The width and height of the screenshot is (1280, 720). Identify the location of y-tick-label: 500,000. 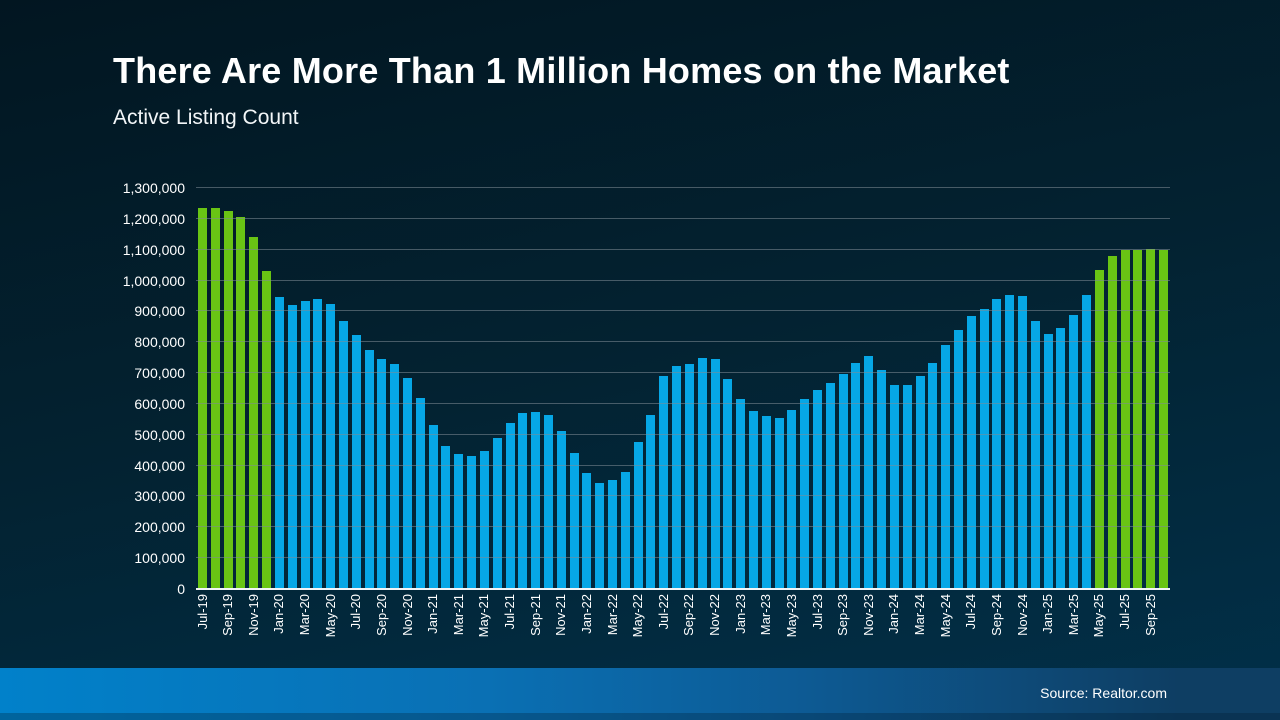
(159, 434).